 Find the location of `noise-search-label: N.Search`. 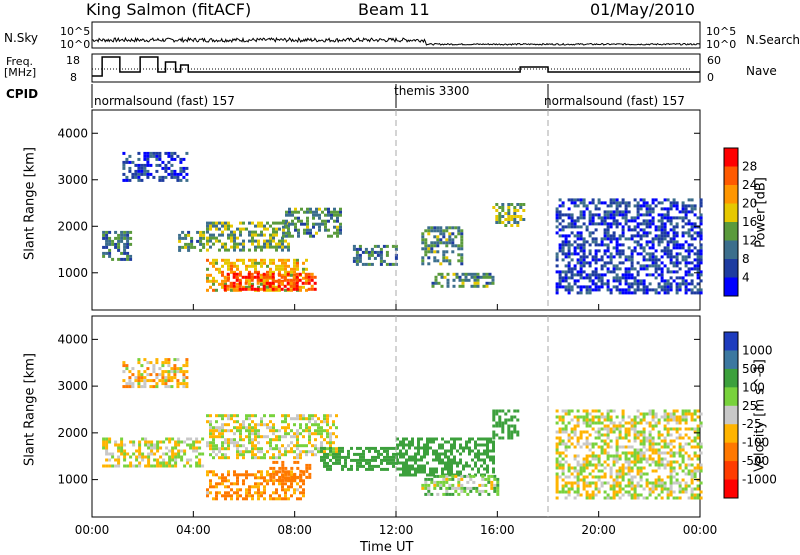

noise-search-label: N.Search is located at coordinates (773, 40).